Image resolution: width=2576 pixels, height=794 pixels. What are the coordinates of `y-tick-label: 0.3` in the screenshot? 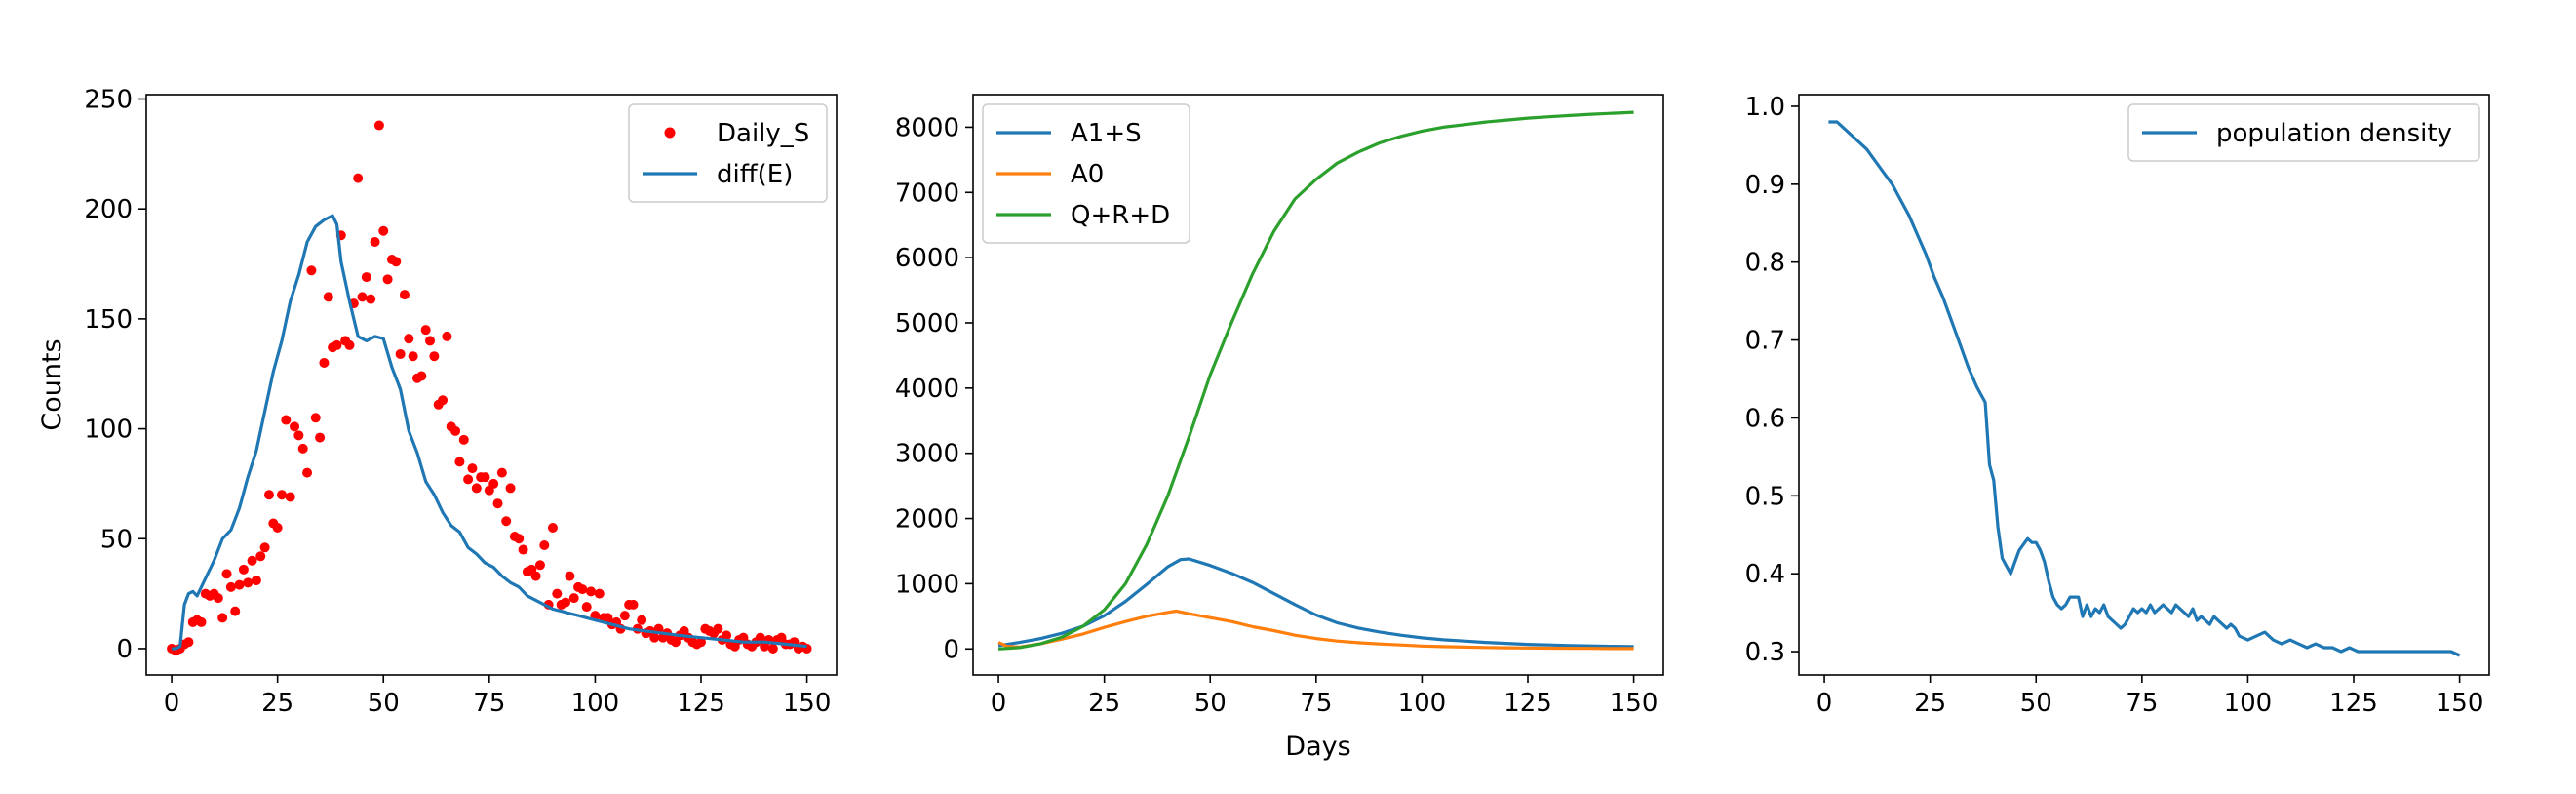 It's located at (1765, 652).